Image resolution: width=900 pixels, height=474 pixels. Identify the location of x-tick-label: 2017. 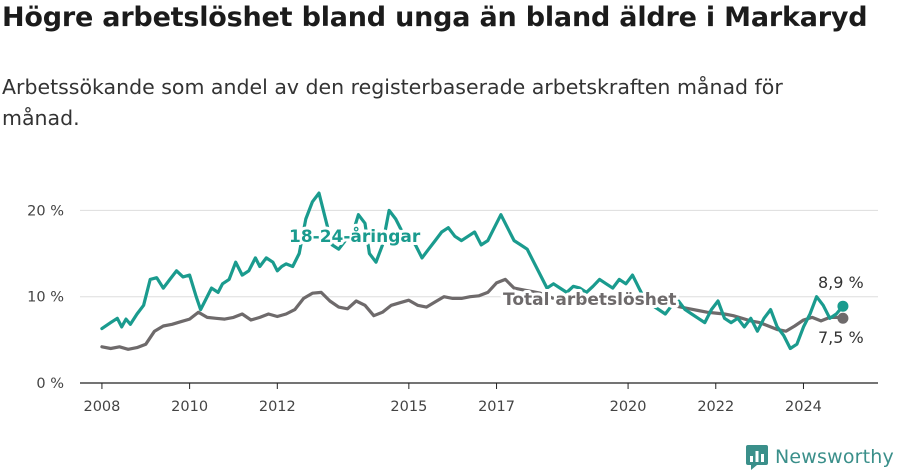
(496, 407).